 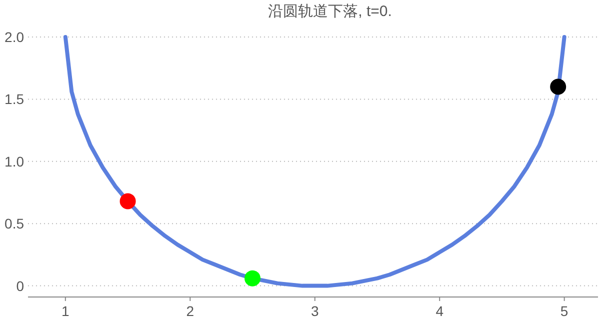 I want to click on chart-title: 沿圆轨道下落, t=0., so click(x=330, y=11).